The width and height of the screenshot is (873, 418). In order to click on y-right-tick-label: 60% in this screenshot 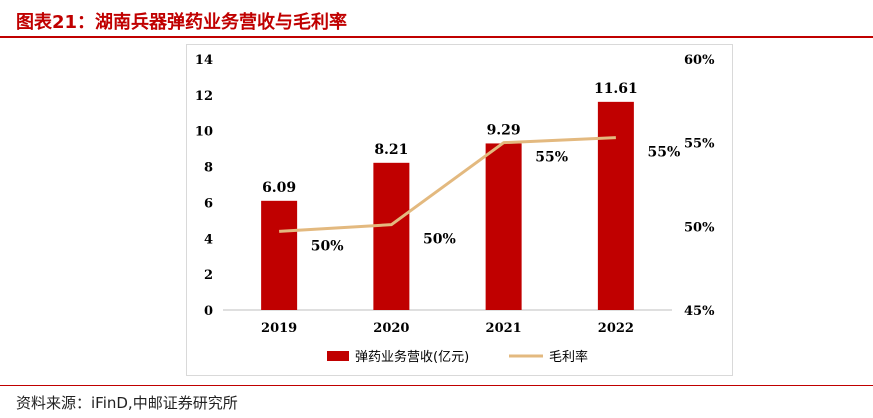, I will do `click(699, 60)`.